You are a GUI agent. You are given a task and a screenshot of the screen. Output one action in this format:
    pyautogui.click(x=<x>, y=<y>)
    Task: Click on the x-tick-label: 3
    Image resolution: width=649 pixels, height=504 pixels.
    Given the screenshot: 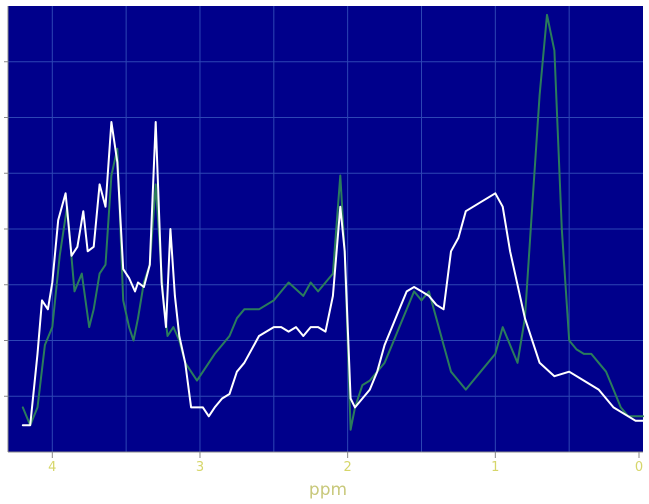 What is the action you would take?
    pyautogui.click(x=200, y=467)
    